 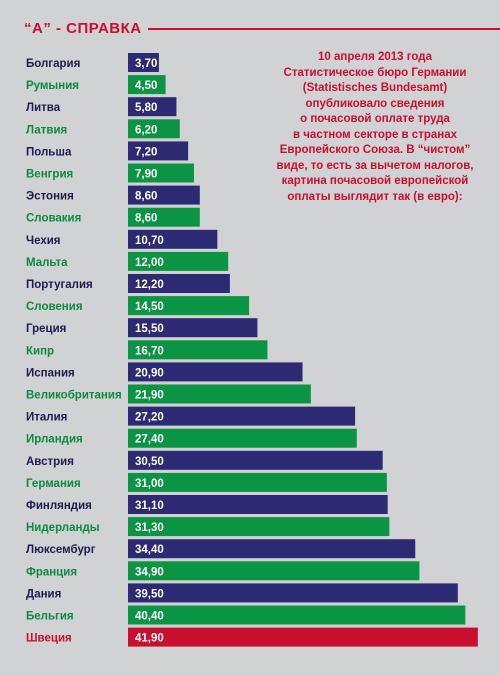 I want to click on country-label: Австрия, so click(x=50, y=462).